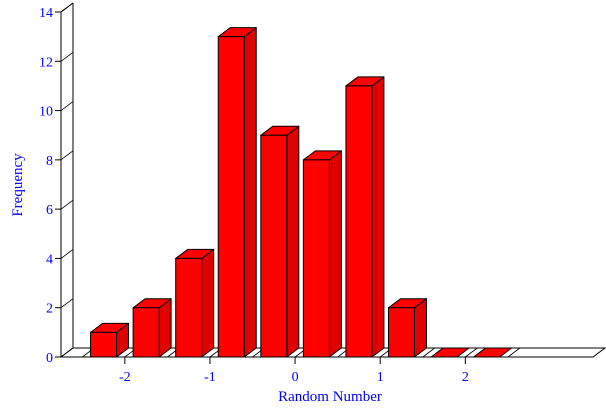  What do you see at coordinates (49, 210) in the screenshot?
I see `y-tick-label: 6` at bounding box center [49, 210].